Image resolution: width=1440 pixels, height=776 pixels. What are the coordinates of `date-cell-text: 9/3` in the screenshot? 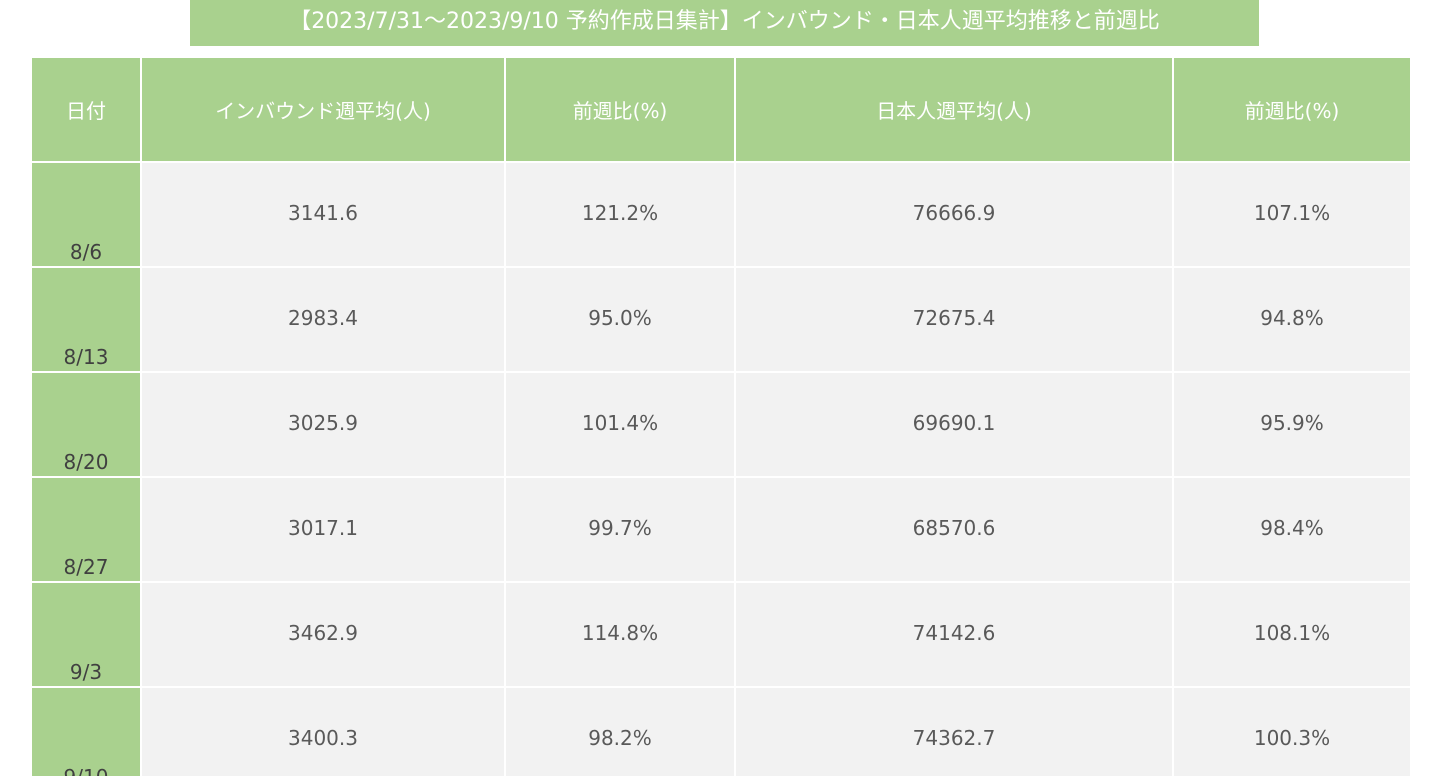 It's located at (86, 672).